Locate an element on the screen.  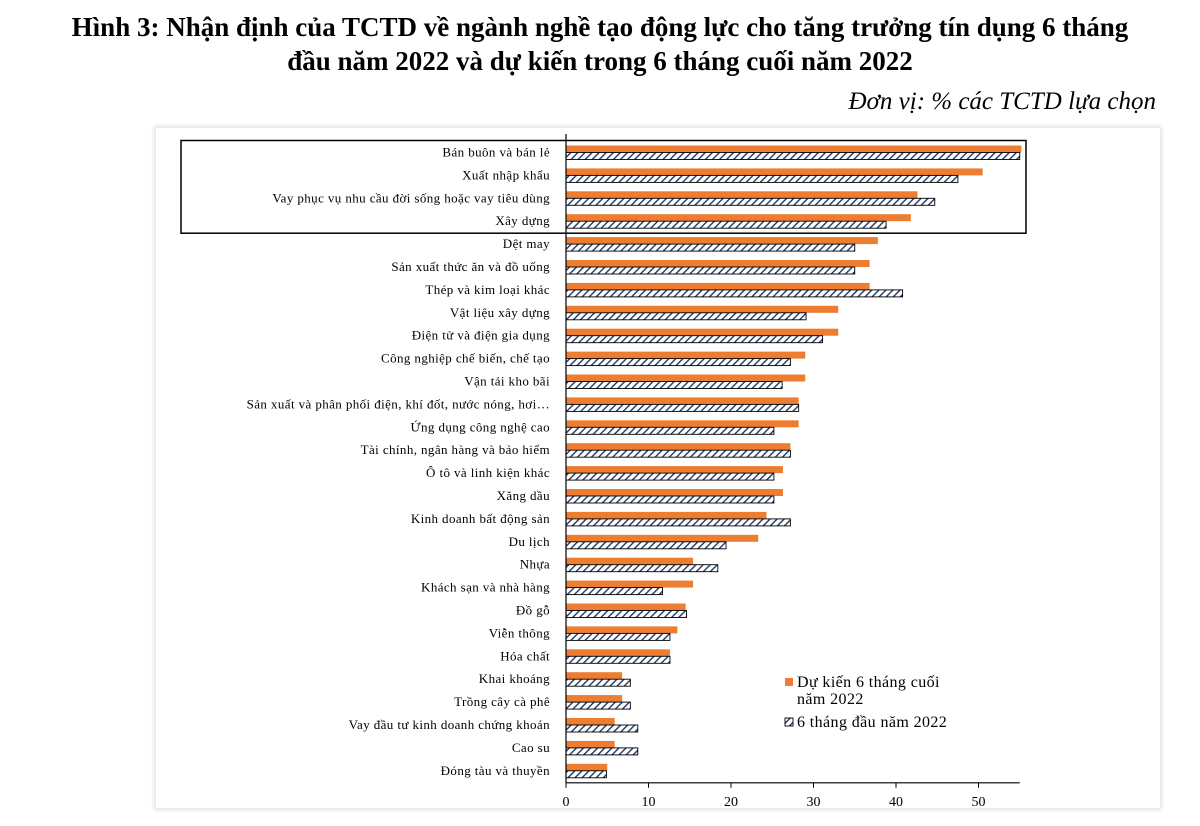
category-label: Đóng tàu và thuyền is located at coordinates (495, 770).